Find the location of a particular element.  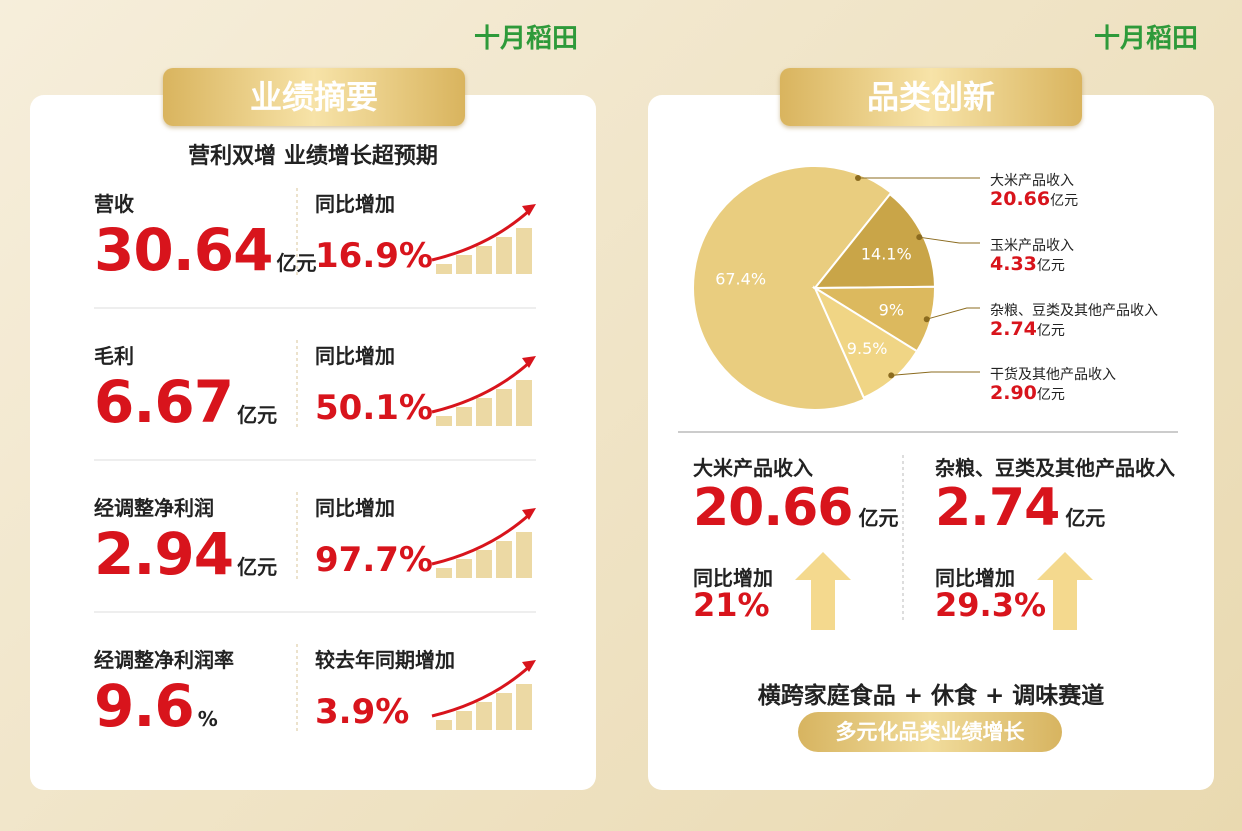

legend-amount-row: 4.33 亿元 is located at coordinates (1027, 264).